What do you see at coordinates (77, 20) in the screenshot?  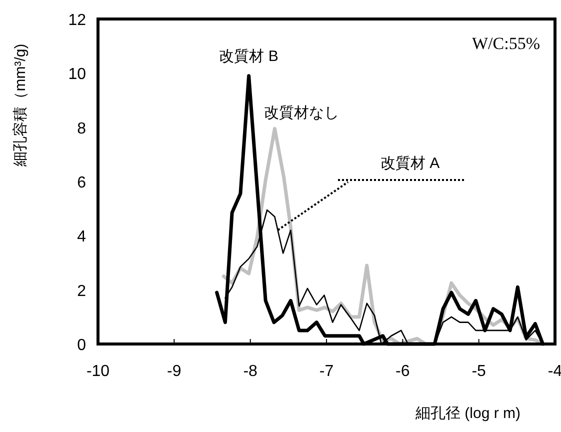 I see `y-tick-label: 12` at bounding box center [77, 20].